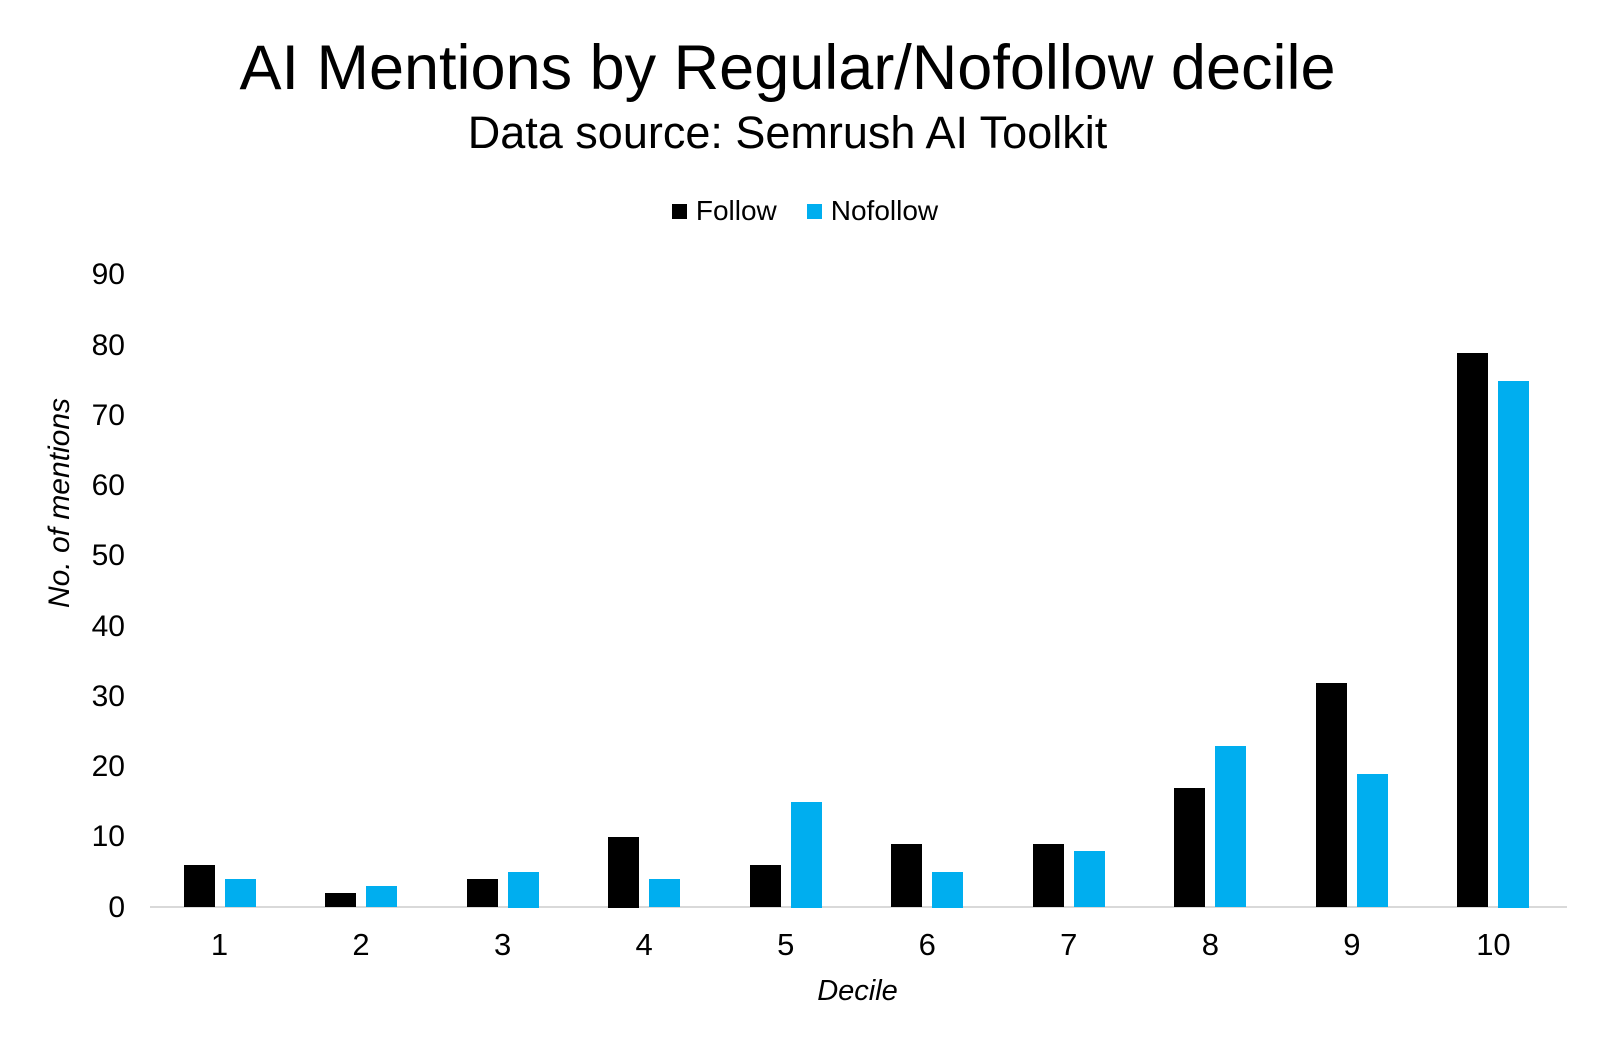 The image size is (1600, 1054). Describe the element at coordinates (108, 766) in the screenshot. I see `y-tick-label: 20` at that location.